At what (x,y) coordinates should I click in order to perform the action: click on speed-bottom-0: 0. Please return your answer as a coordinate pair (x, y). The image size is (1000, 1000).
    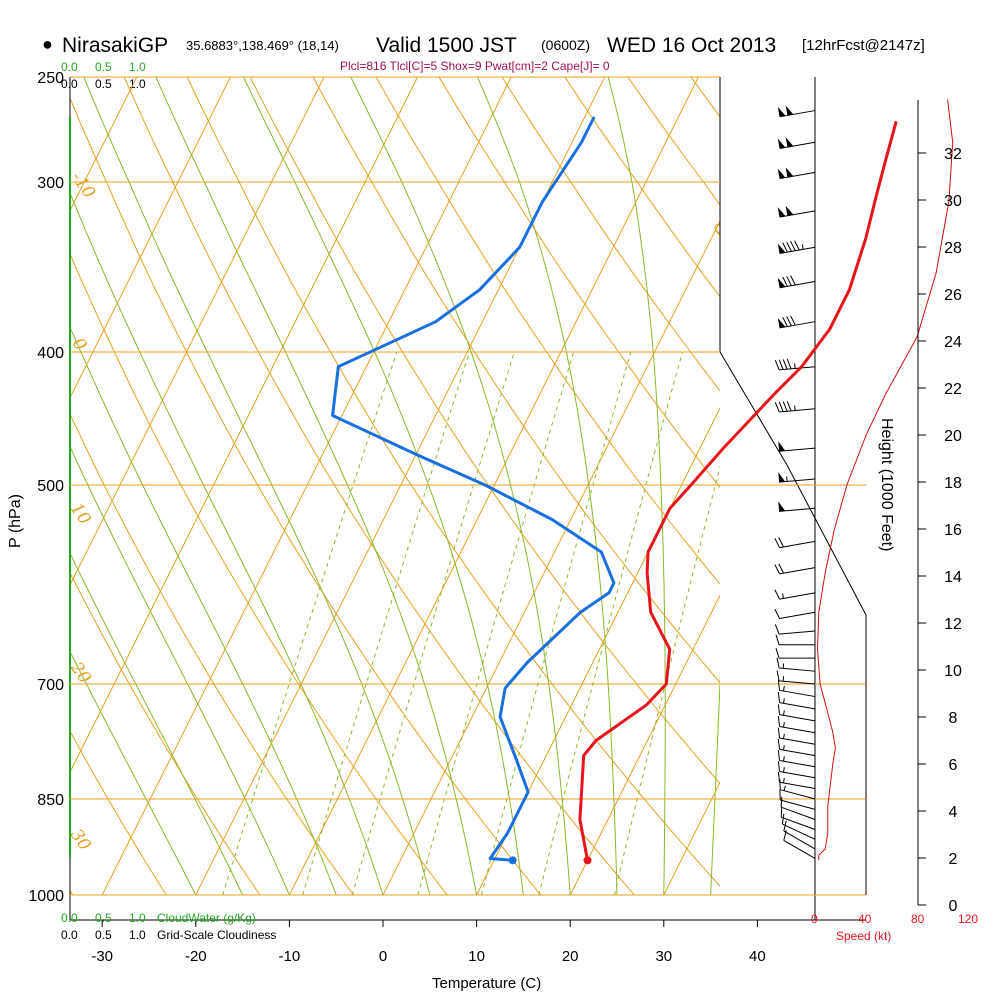
    Looking at the image, I should click on (814, 919).